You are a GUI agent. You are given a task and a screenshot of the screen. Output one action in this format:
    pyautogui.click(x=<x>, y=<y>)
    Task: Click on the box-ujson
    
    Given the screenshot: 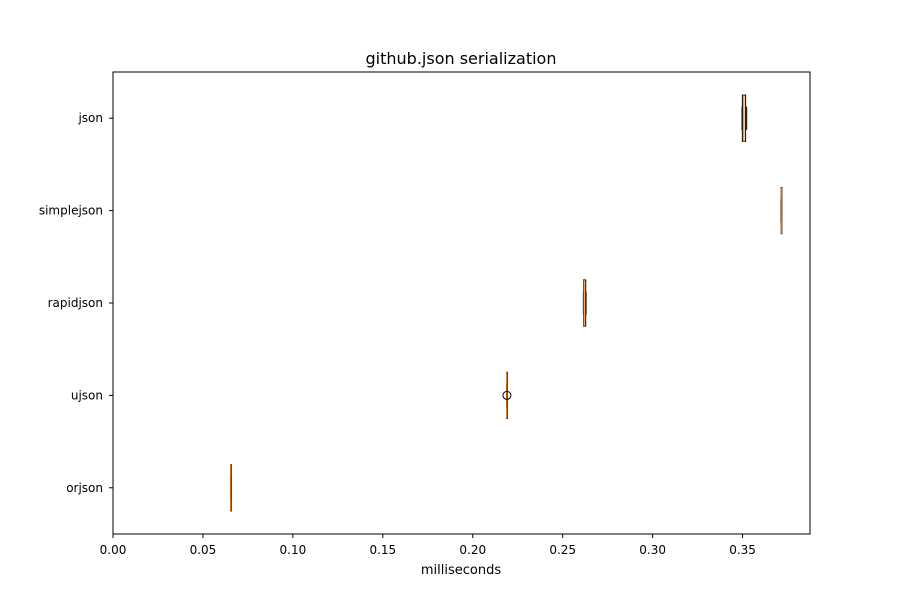 What is the action you would take?
    pyautogui.click(x=507, y=395)
    